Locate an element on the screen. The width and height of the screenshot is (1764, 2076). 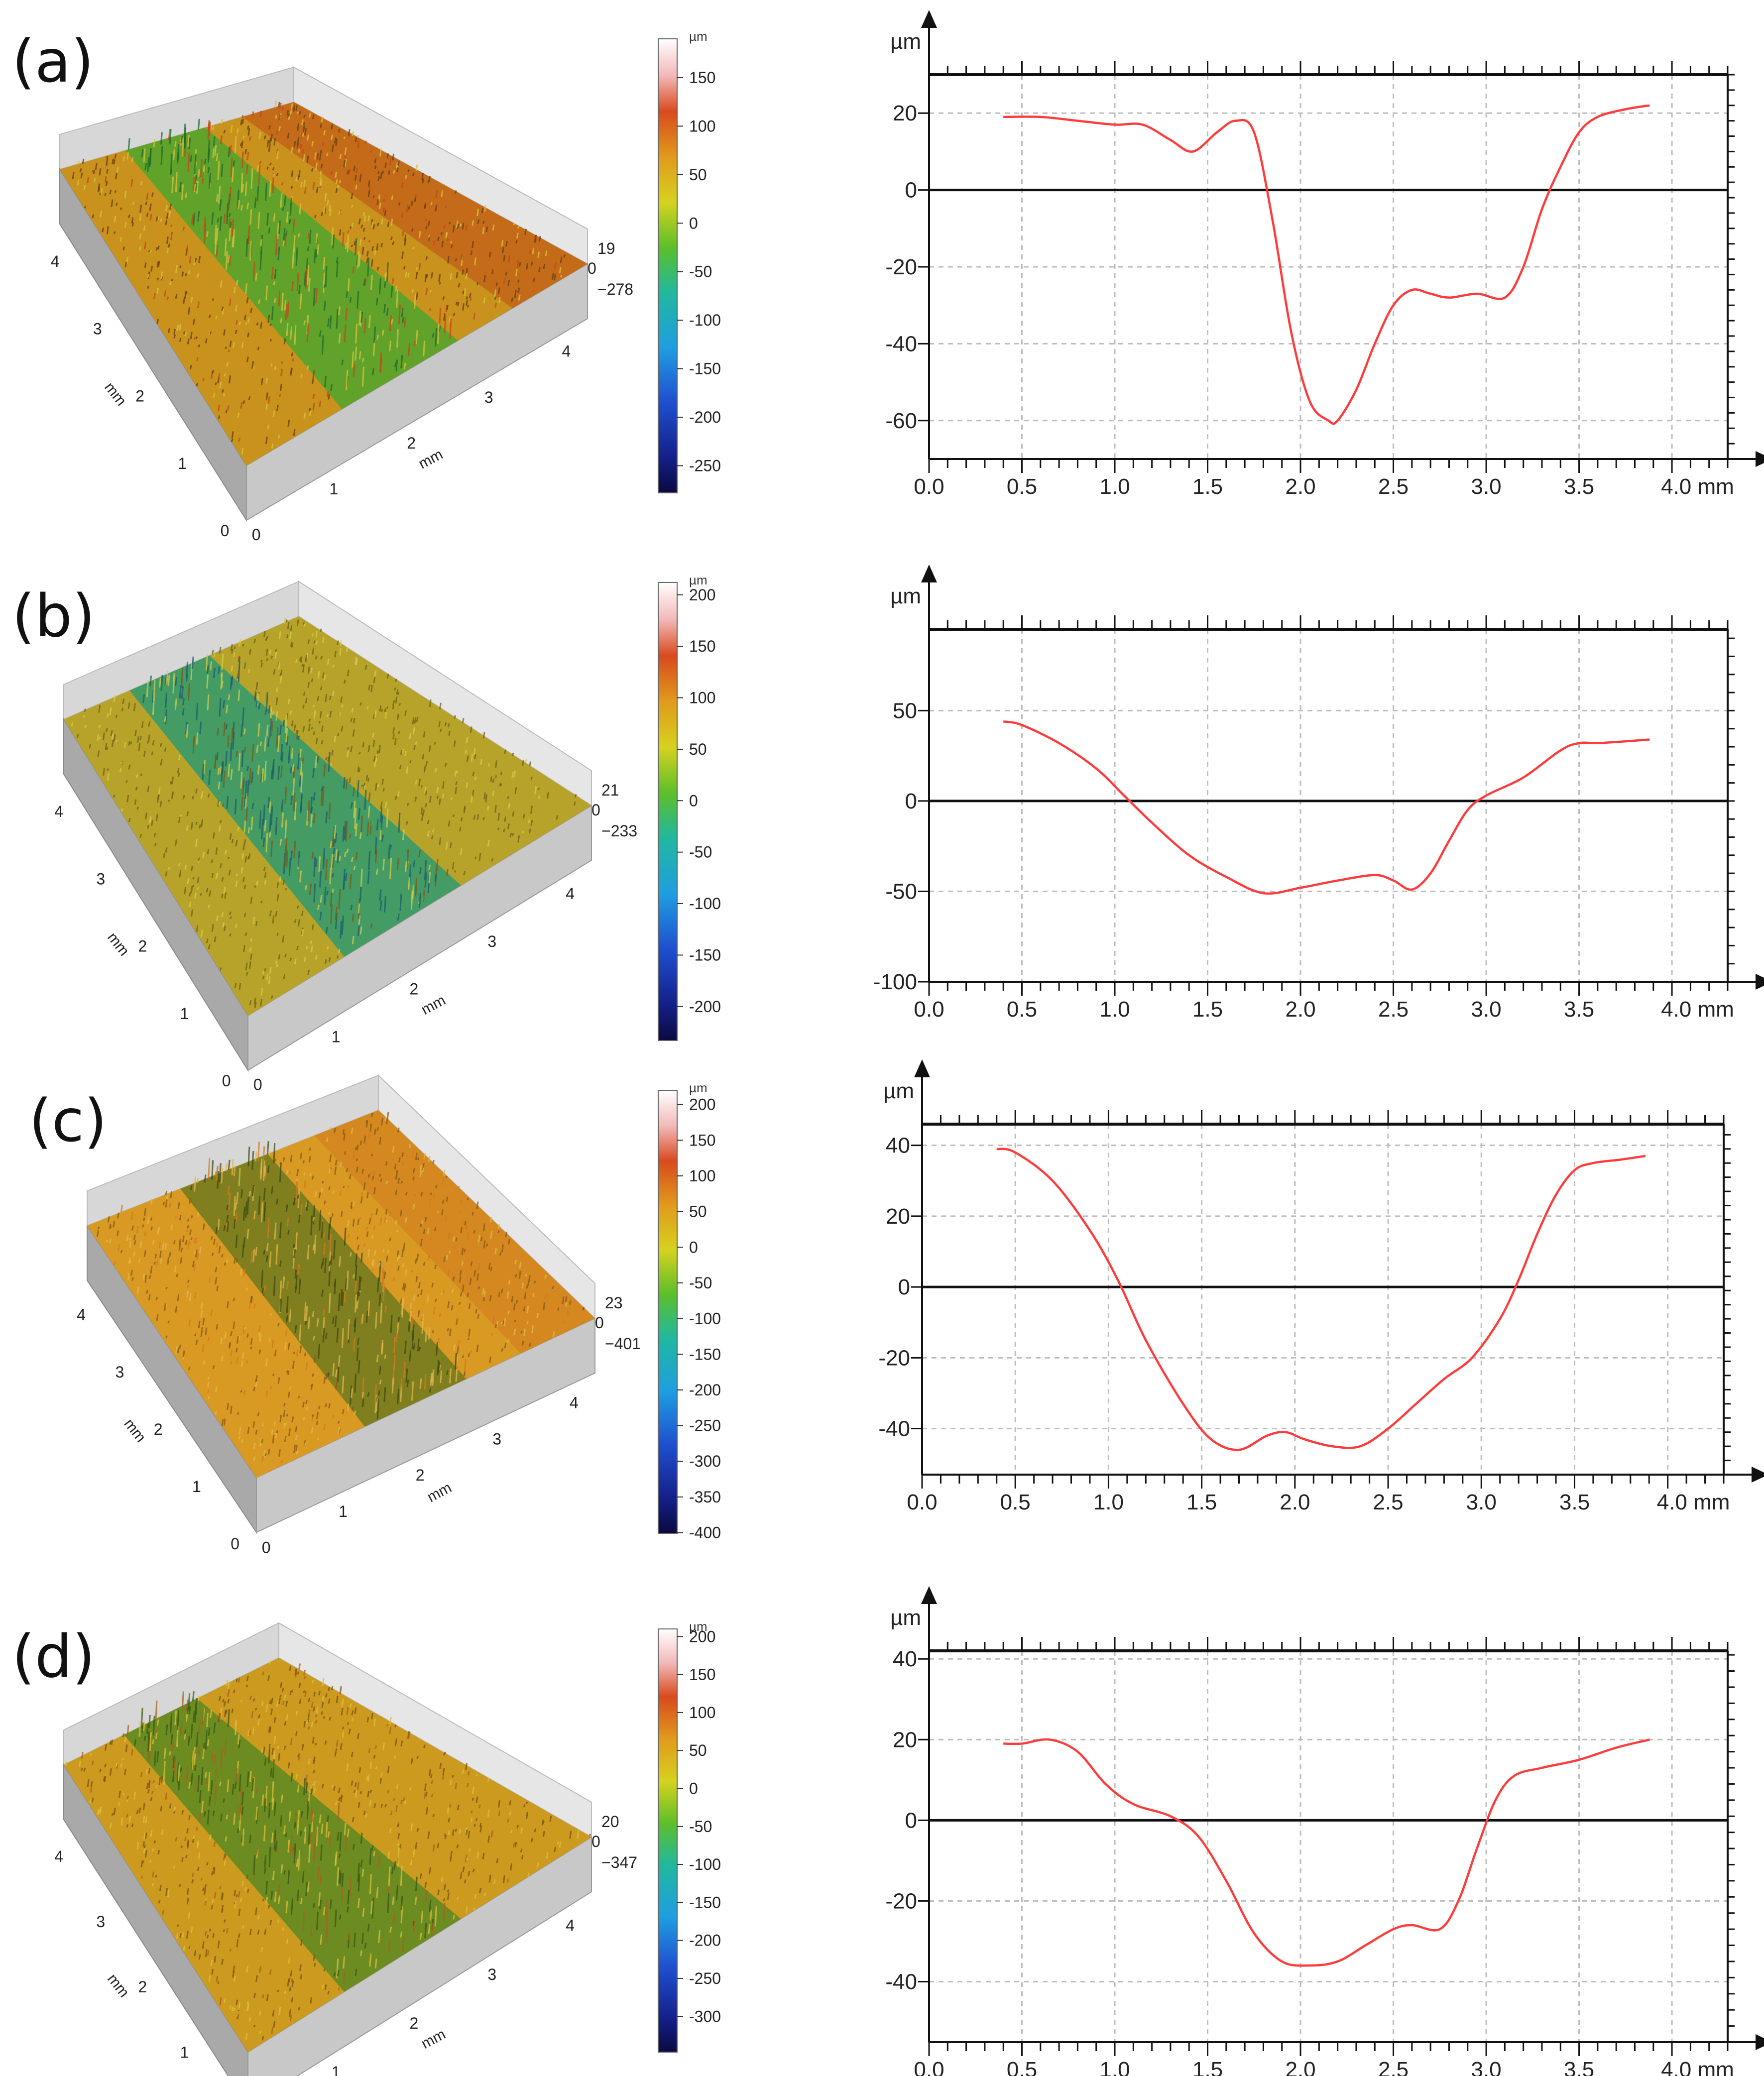
colorbar-tick-label: -400 is located at coordinates (705, 1533).